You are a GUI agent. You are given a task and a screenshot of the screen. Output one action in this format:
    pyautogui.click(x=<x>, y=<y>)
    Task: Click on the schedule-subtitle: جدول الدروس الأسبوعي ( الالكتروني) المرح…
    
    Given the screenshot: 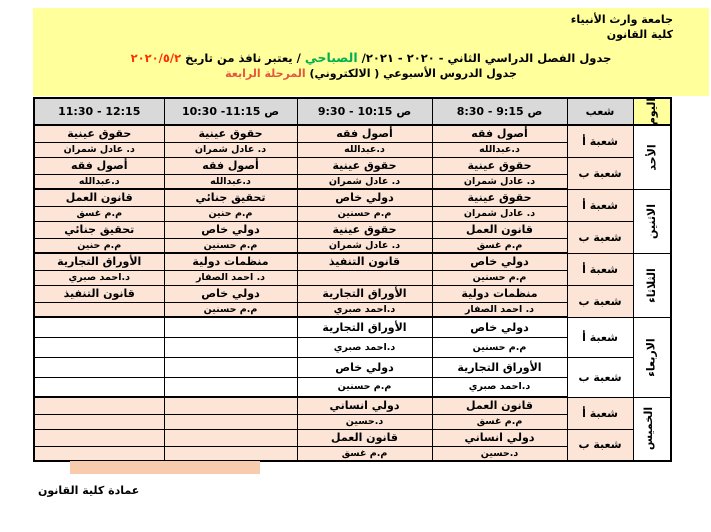 What is the action you would take?
    pyautogui.click(x=371, y=73)
    